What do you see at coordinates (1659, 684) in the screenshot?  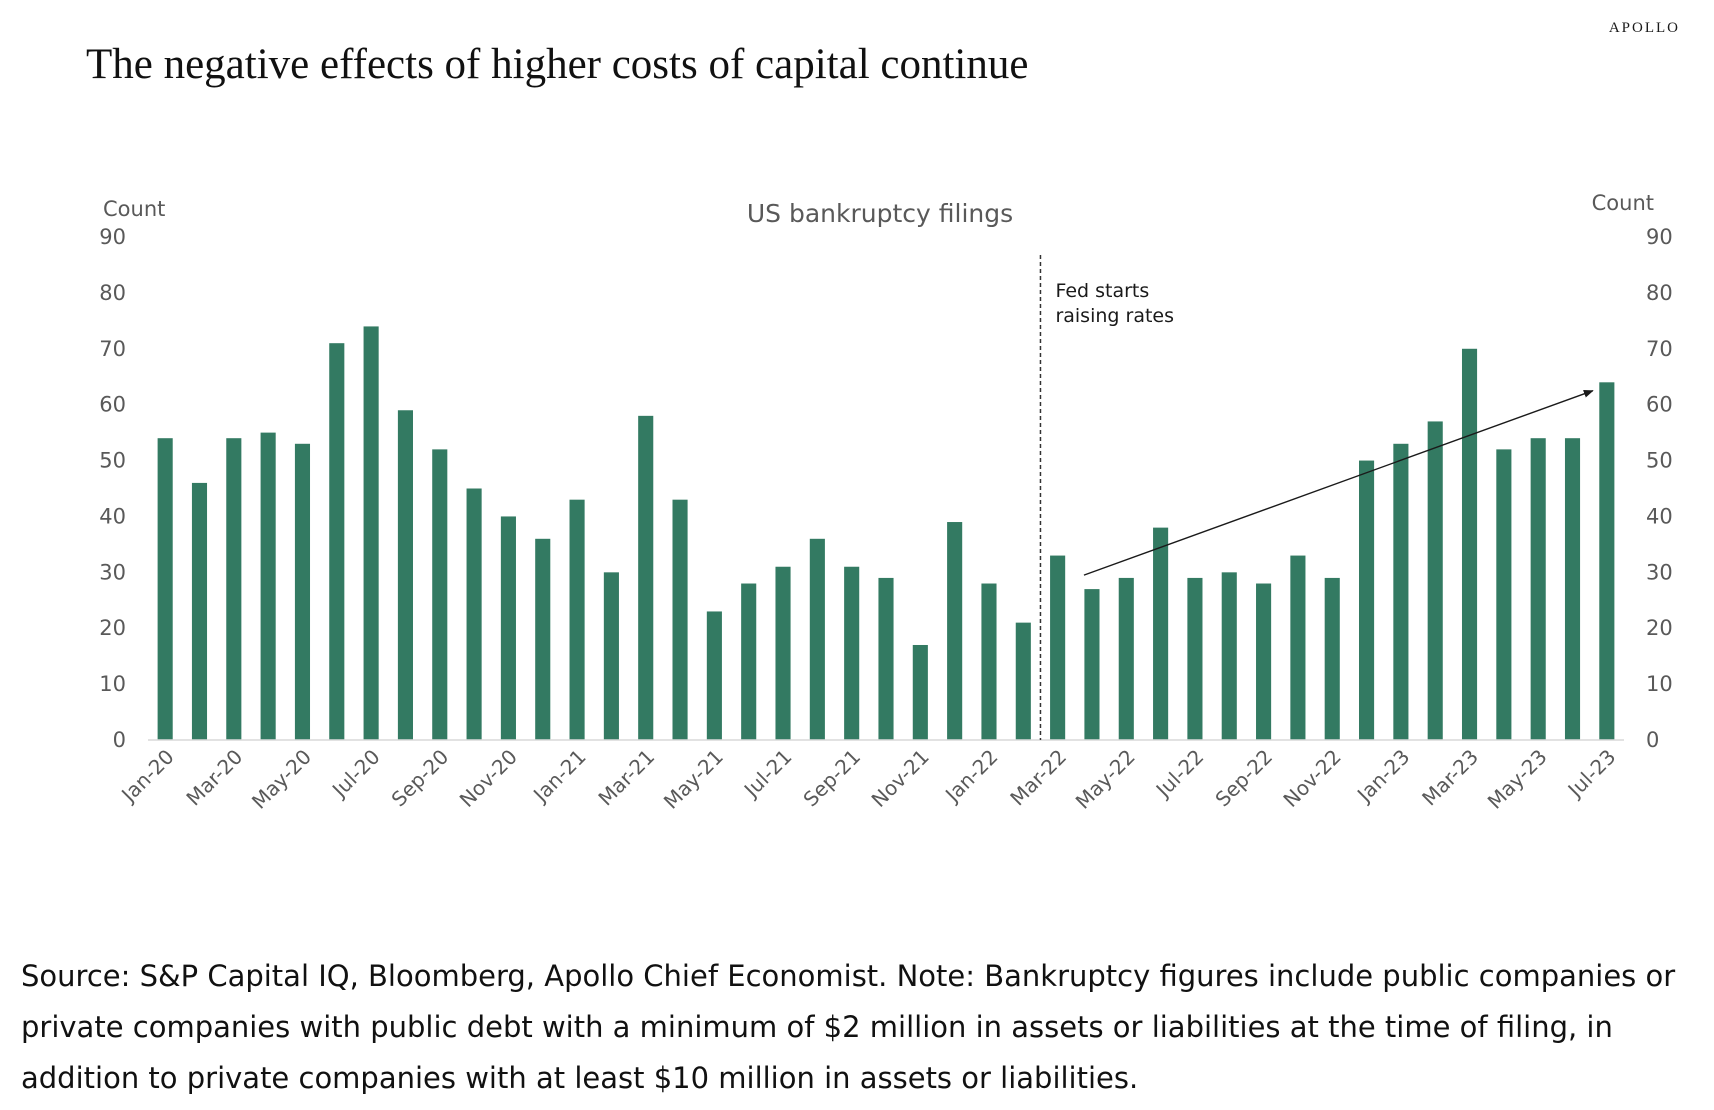 I see `y-tick-right: 10` at bounding box center [1659, 684].